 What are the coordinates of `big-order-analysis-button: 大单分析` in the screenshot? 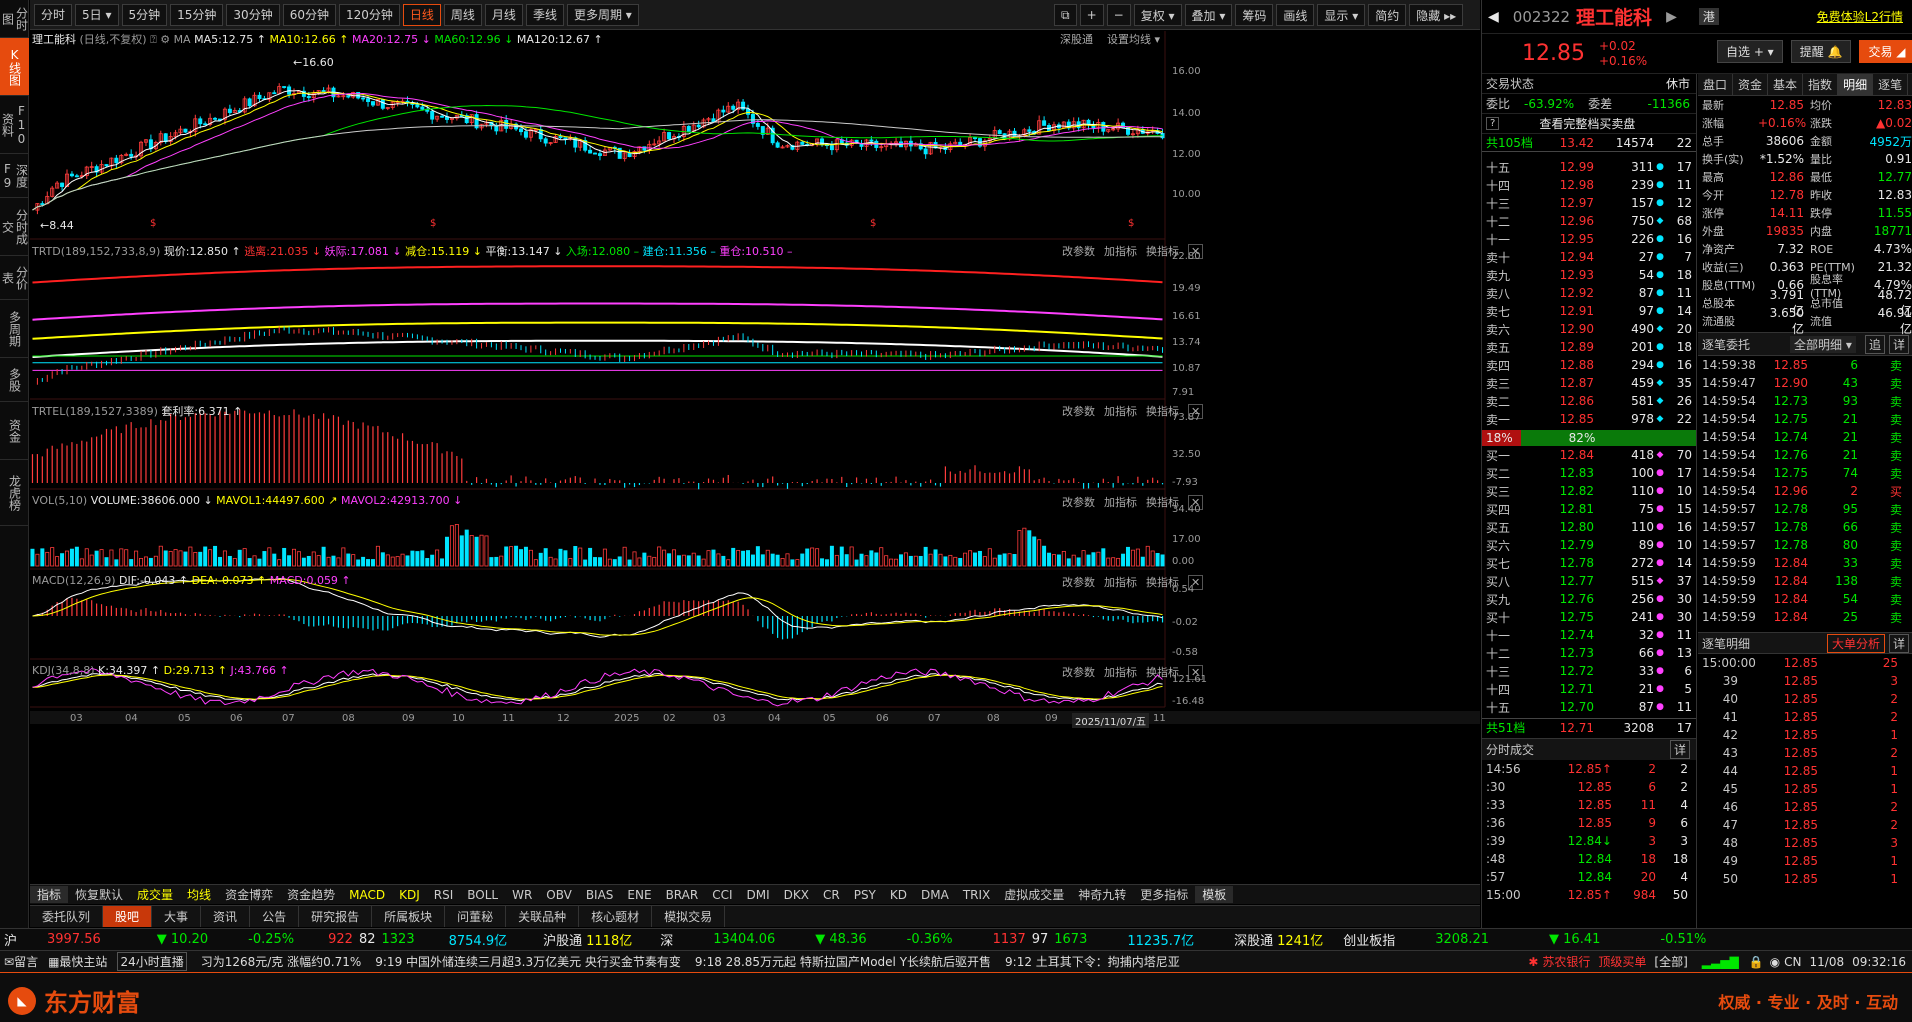 It's located at (1855, 643).